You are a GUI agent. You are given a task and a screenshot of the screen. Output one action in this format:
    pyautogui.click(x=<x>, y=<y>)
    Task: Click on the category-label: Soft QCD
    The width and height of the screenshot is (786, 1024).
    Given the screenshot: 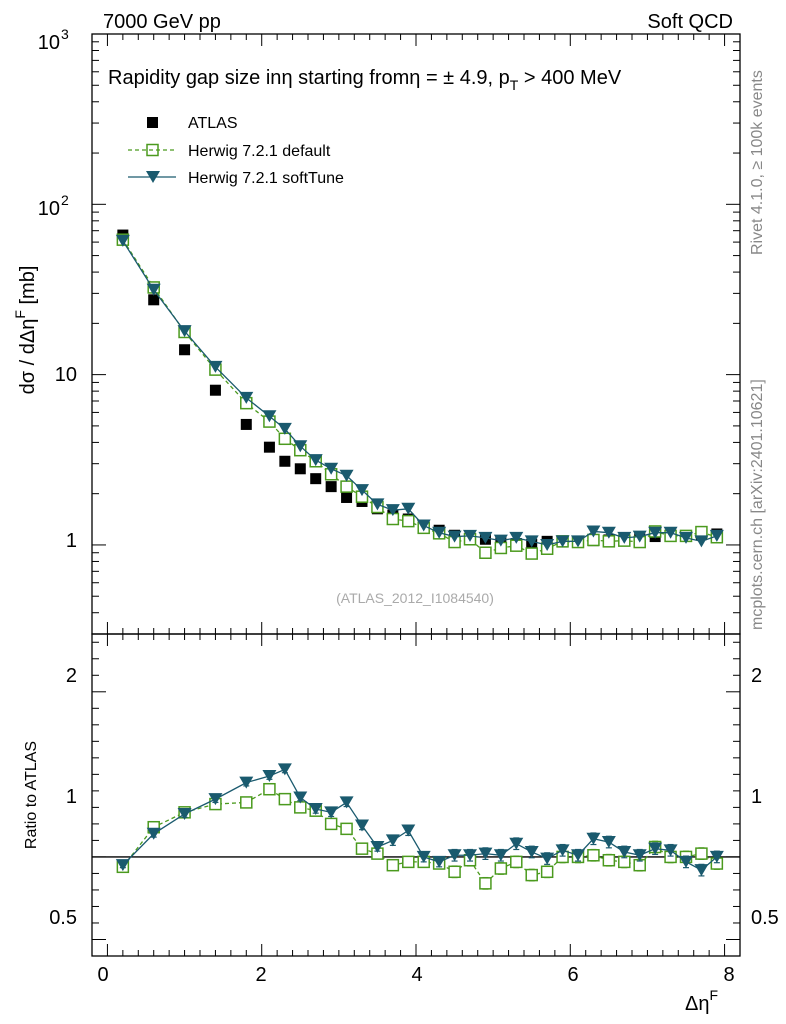 What is the action you would take?
    pyautogui.click(x=690, y=22)
    